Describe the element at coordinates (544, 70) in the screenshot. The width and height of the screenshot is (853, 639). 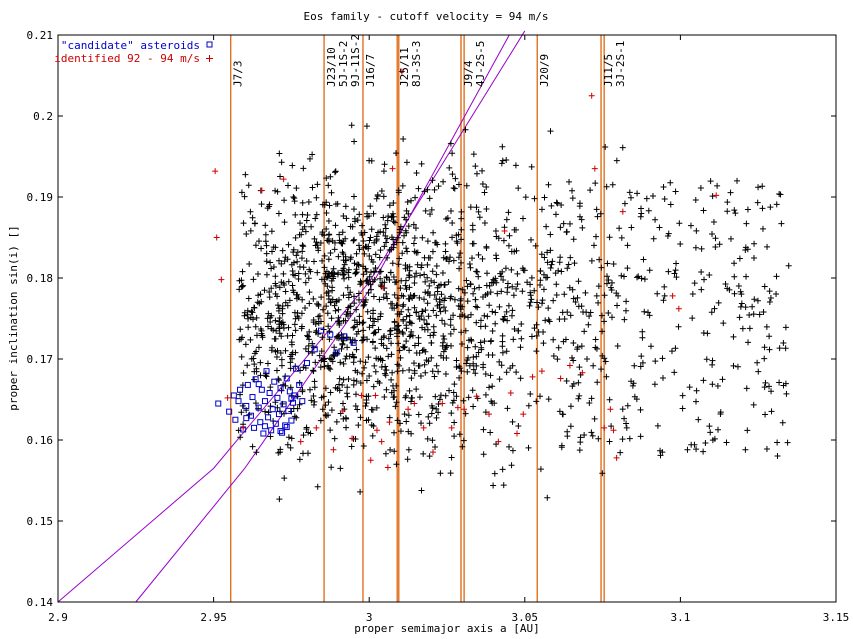
I see `resonance-label: J20/9` at that location.